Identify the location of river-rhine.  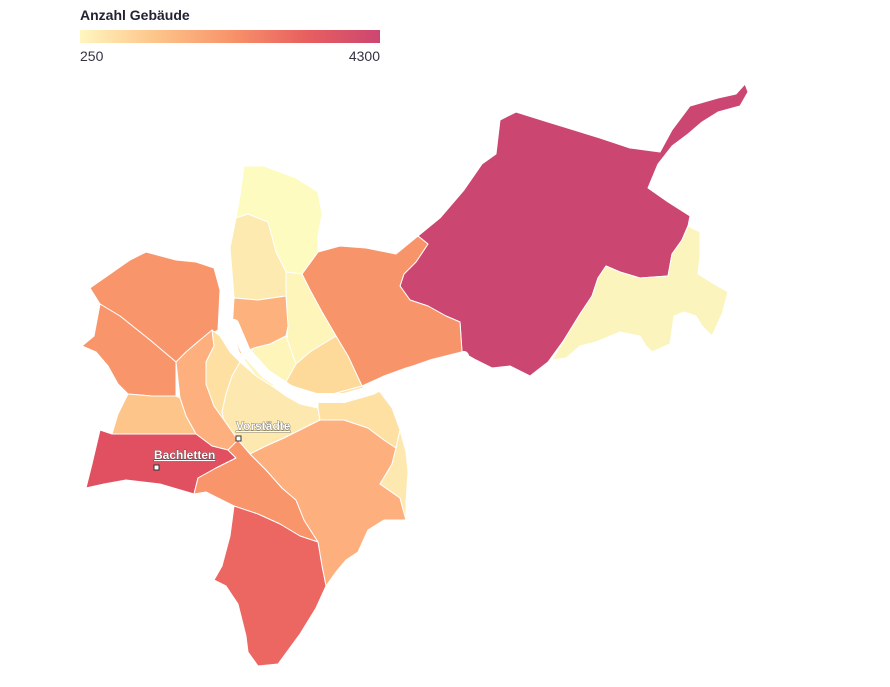
(349, 361).